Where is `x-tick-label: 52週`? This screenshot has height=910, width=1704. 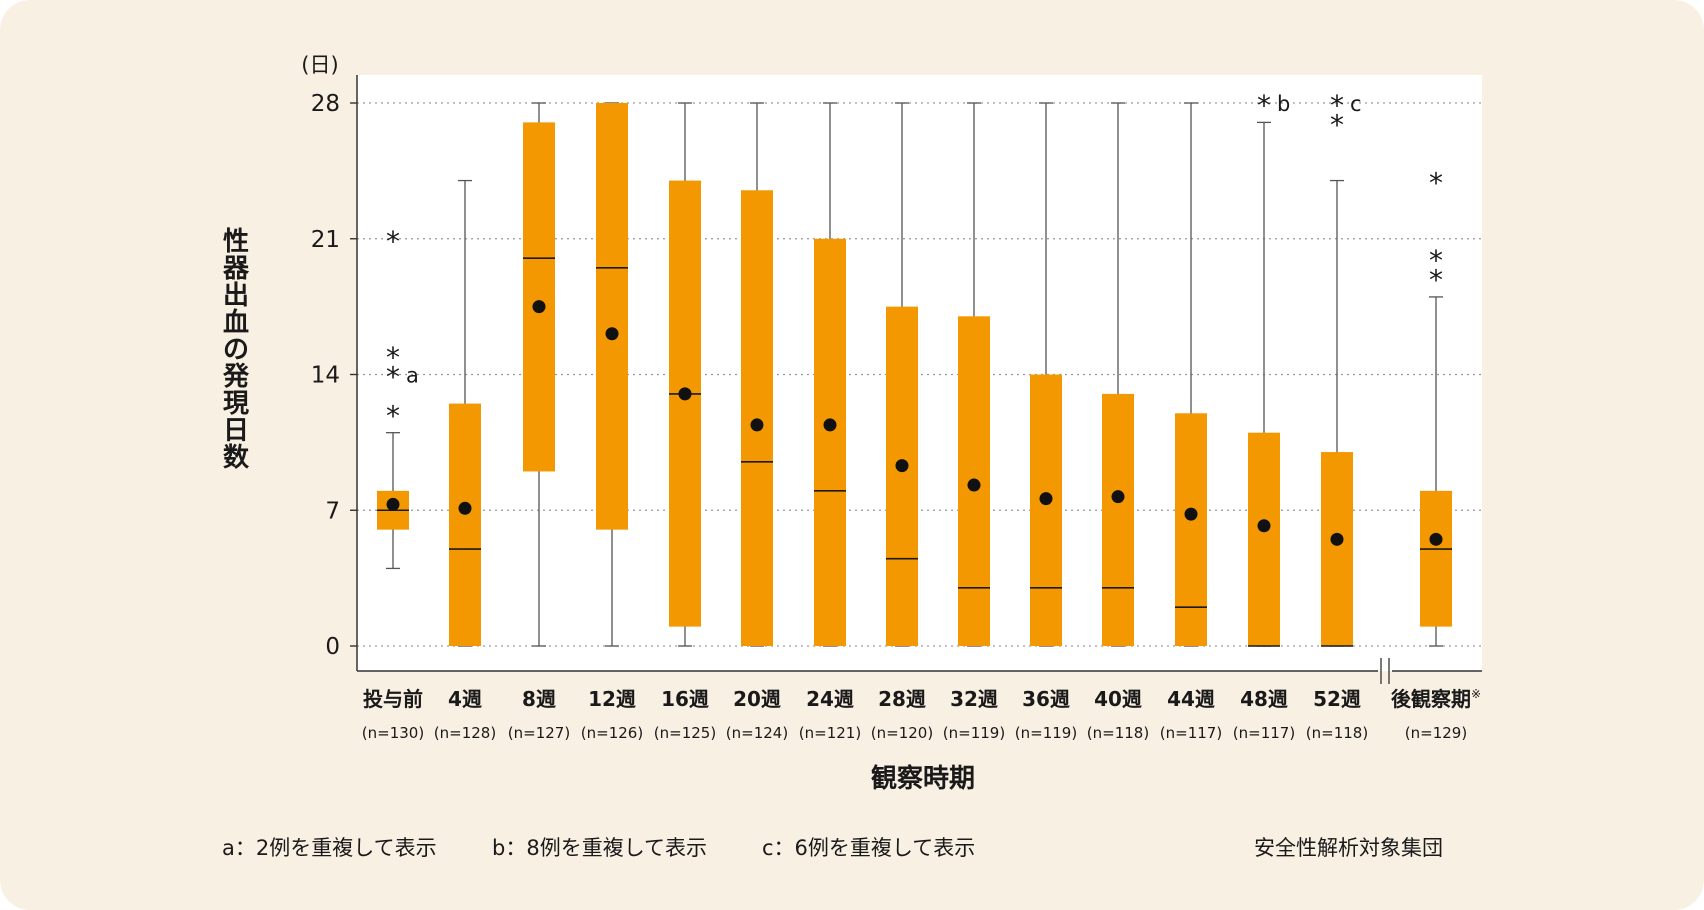
x-tick-label: 52週 is located at coordinates (1337, 699).